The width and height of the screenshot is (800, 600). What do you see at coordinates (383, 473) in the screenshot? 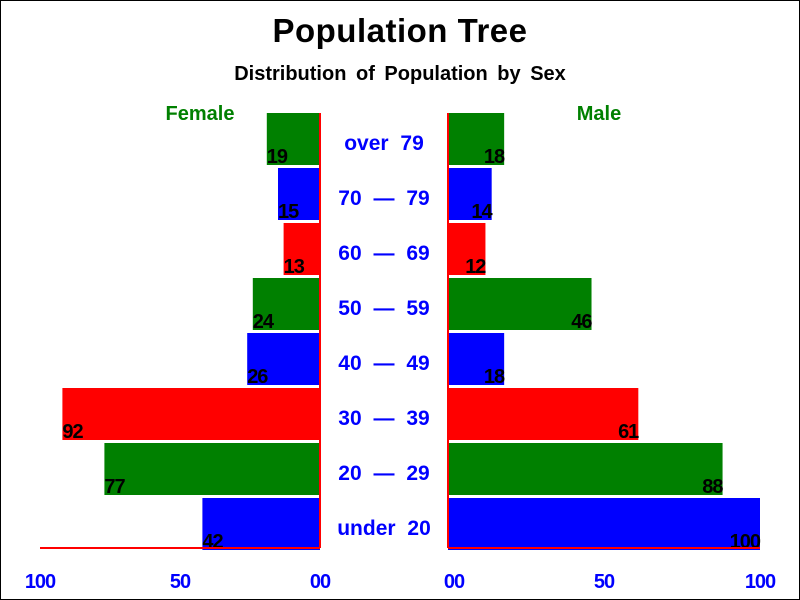
I see `category-label: 20 — 29` at bounding box center [383, 473].